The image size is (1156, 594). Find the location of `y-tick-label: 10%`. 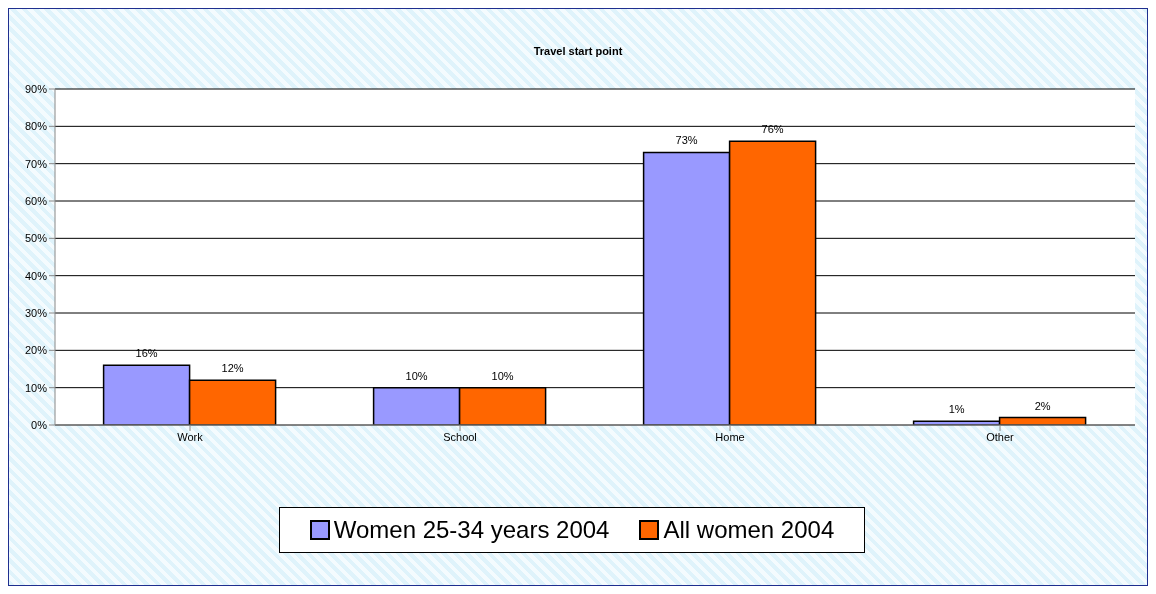

y-tick-label: 10% is located at coordinates (36, 387).